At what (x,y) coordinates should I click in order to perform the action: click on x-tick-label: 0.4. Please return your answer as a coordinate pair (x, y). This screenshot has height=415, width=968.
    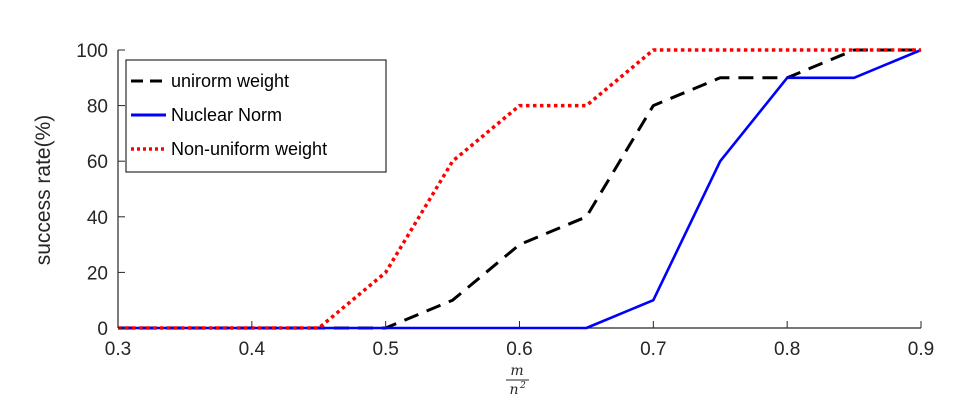
    Looking at the image, I should click on (252, 349).